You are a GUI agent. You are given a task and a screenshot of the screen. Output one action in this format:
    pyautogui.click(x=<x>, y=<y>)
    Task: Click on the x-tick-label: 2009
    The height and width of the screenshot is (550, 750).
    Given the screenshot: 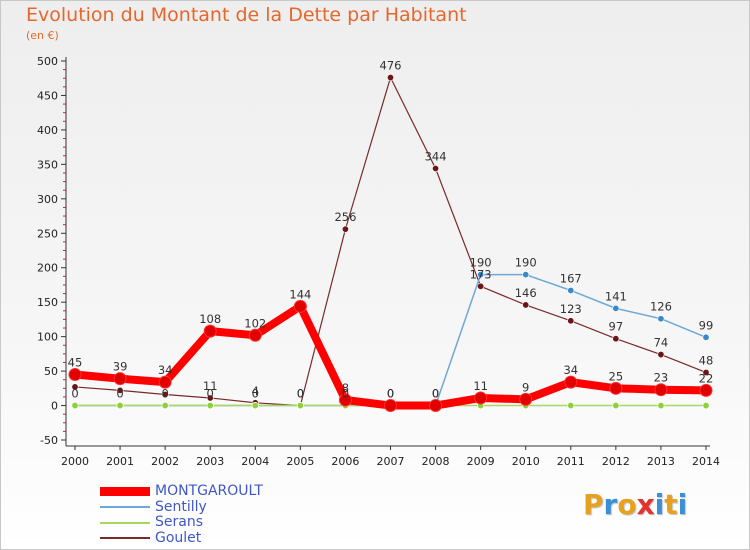 What is the action you would take?
    pyautogui.click(x=481, y=461)
    